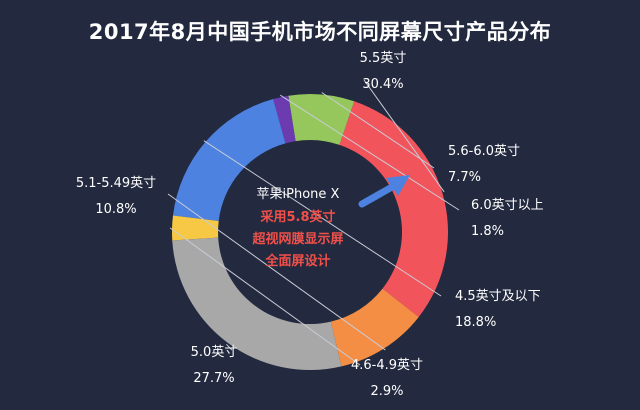 This screenshot has width=640, height=410. Describe the element at coordinates (387, 365) in the screenshot. I see `label-name-4-6-4-9: 4.6-4.9英寸` at that location.